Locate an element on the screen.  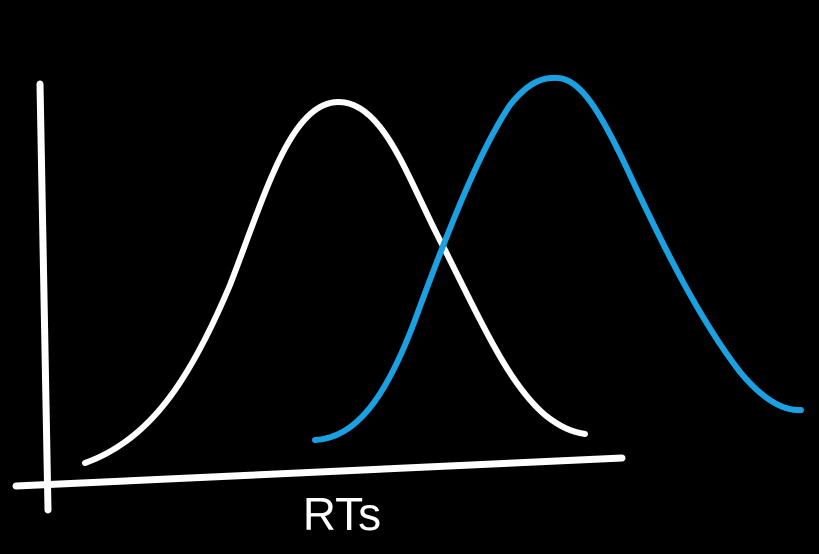
y-axis-line is located at coordinates (44, 297).